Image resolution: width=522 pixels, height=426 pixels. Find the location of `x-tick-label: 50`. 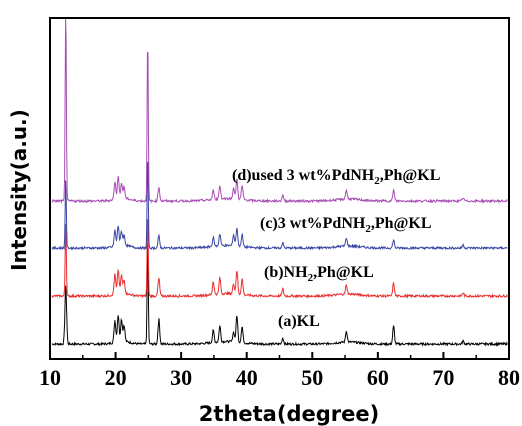

x-tick-label: 50 is located at coordinates (312, 377).